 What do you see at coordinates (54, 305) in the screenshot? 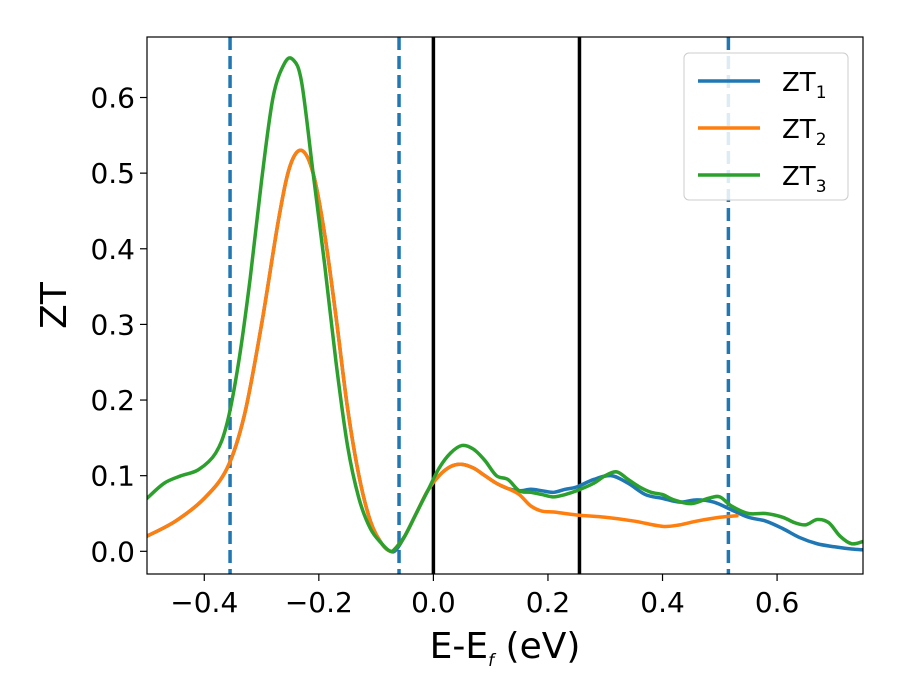
I see `y-axis-title: ZT` at bounding box center [54, 305].